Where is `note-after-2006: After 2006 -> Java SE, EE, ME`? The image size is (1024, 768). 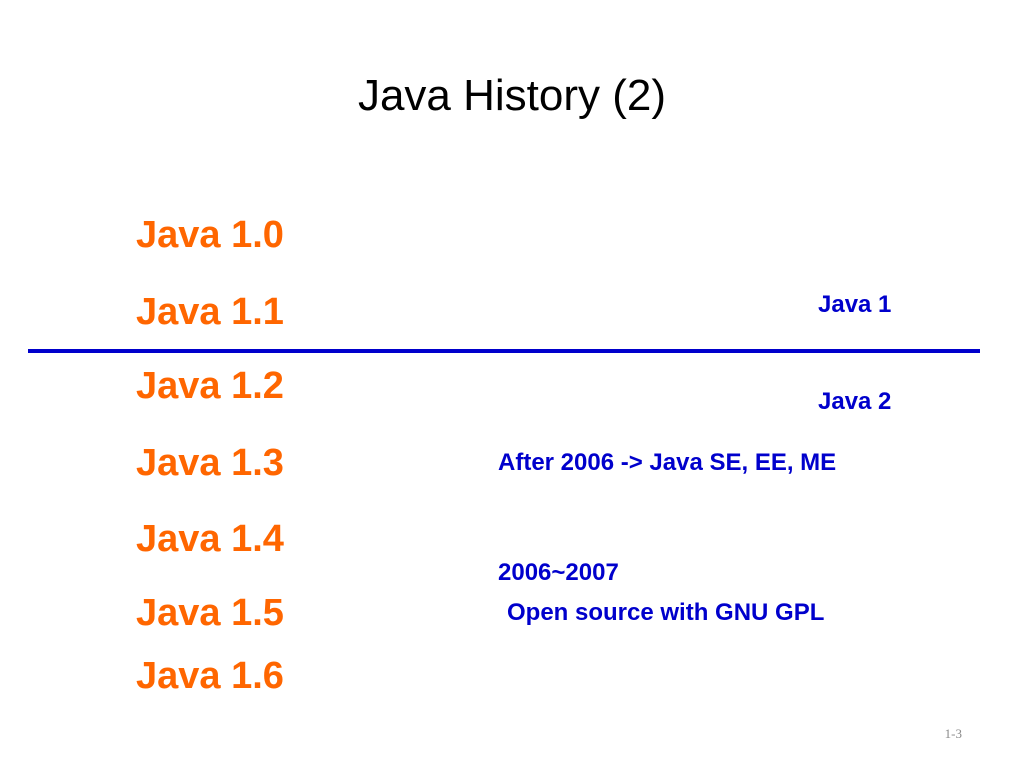
note-after-2006: After 2006 -> Java SE, EE, ME is located at coordinates (667, 462).